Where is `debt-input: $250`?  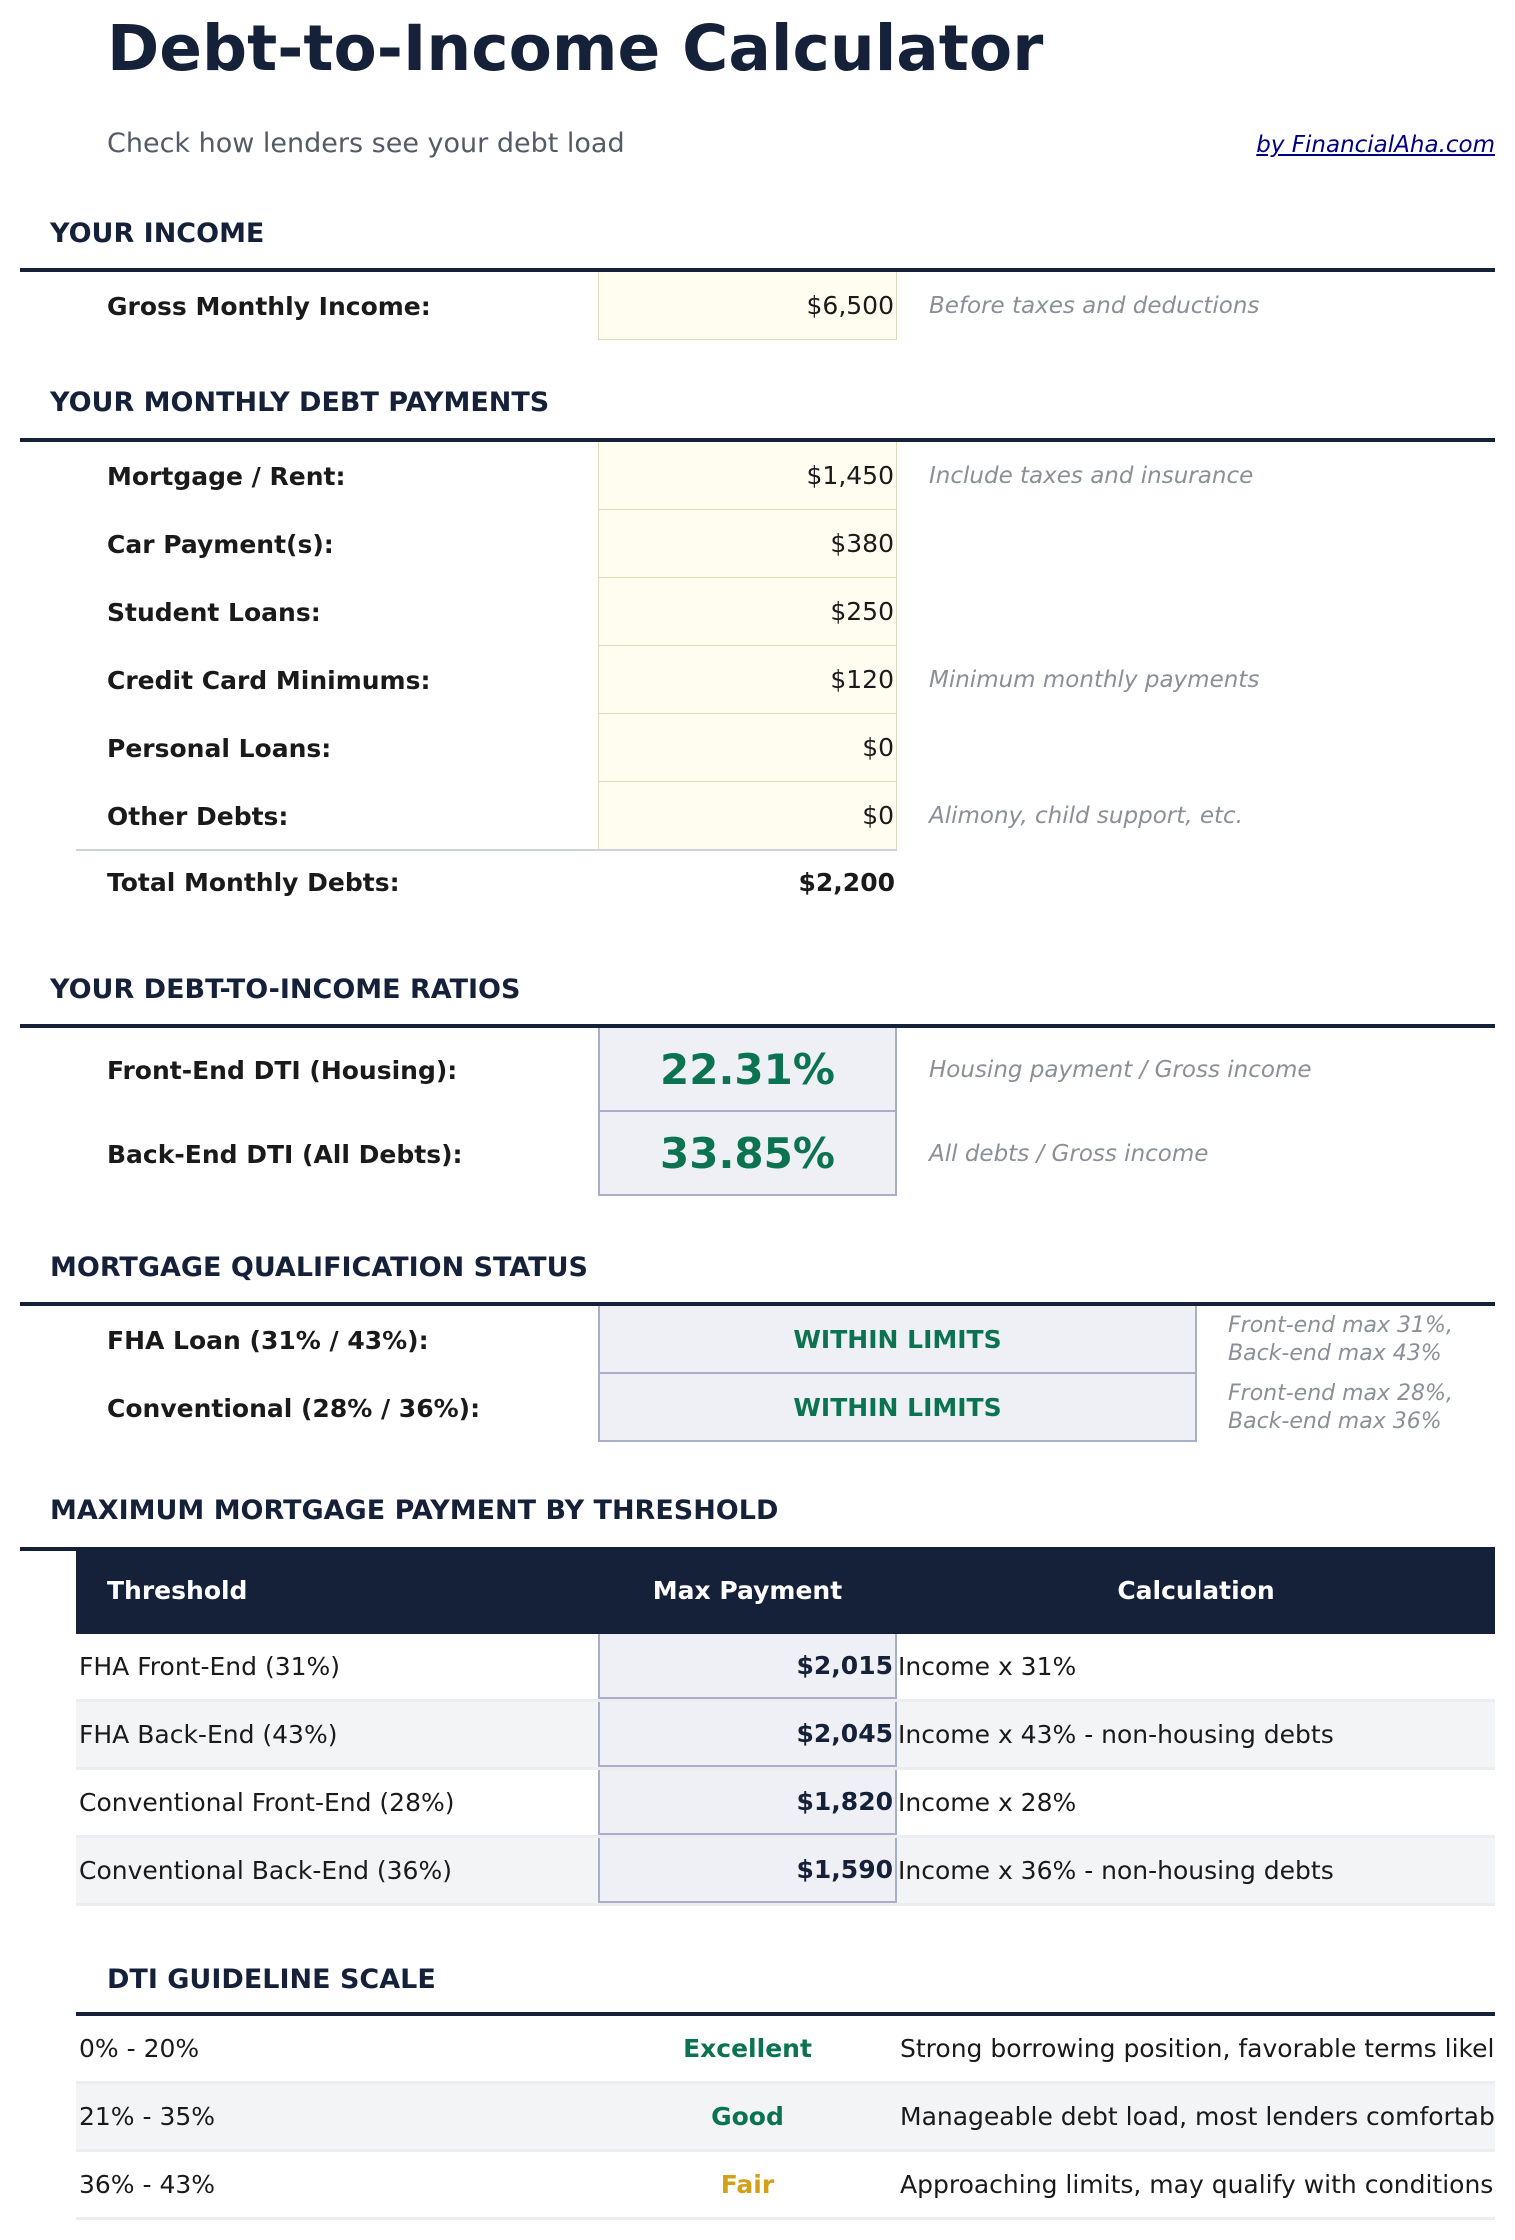
debt-input: $250 is located at coordinates (747, 612).